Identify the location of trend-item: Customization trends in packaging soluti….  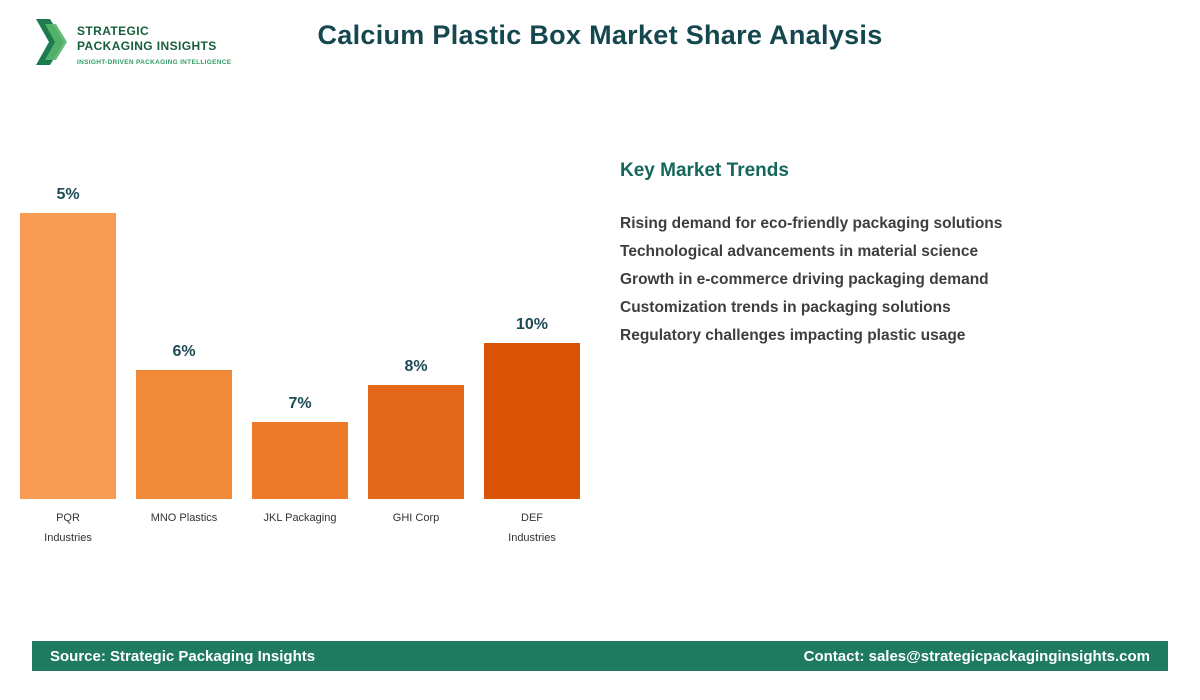
(785, 307).